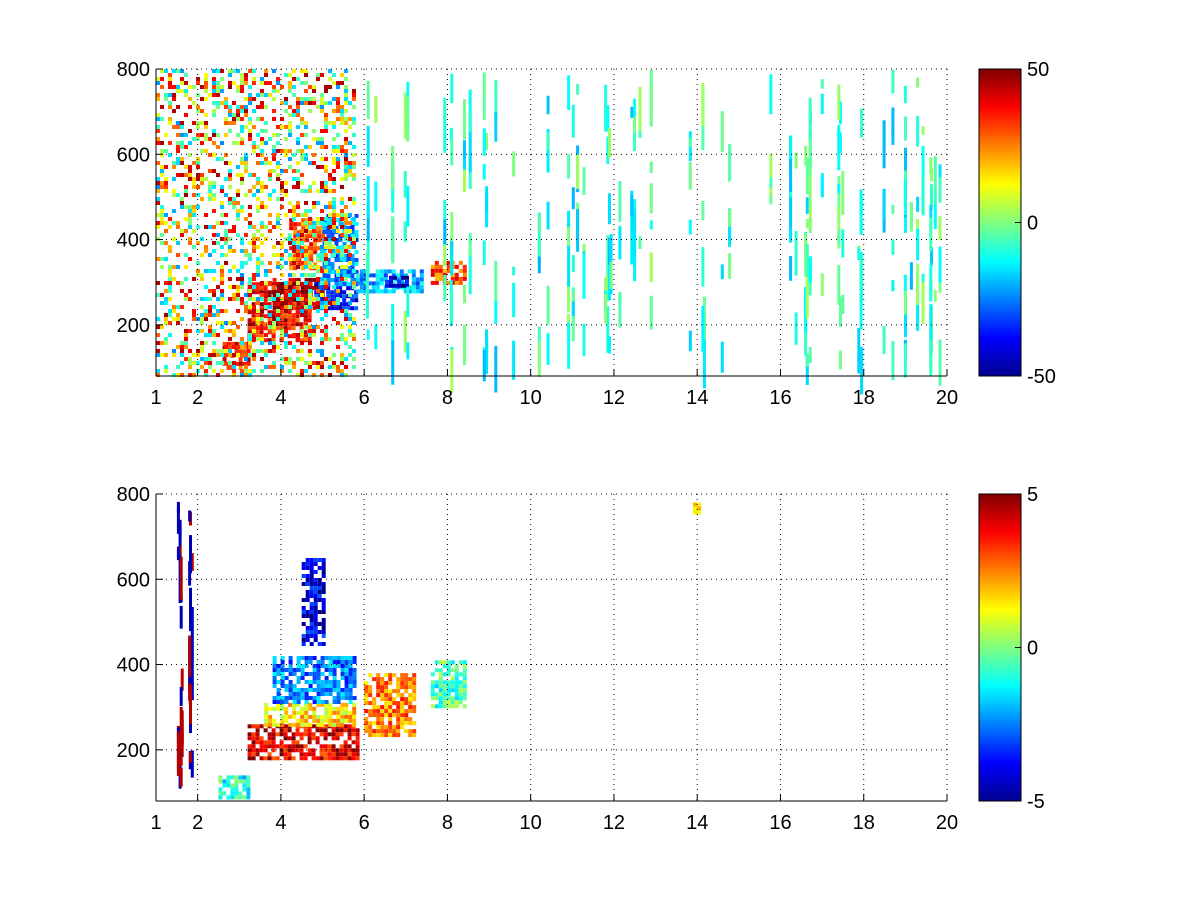 This screenshot has width=1200, height=900. Describe the element at coordinates (280, 823) in the screenshot. I see `x-tick-label: 4` at that location.